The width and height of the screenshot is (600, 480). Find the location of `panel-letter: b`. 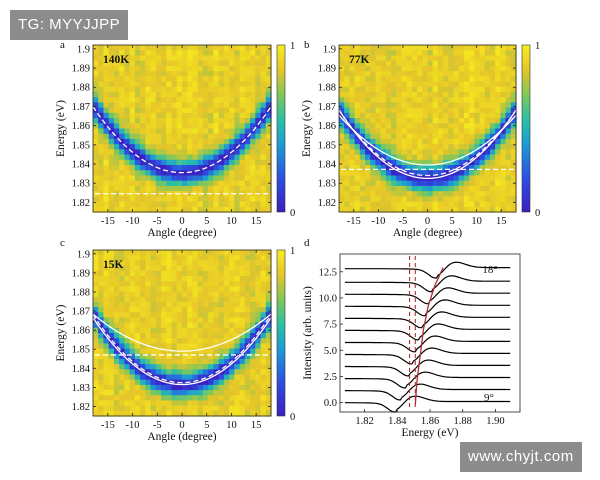

panel-letter: b is located at coordinates (307, 45).